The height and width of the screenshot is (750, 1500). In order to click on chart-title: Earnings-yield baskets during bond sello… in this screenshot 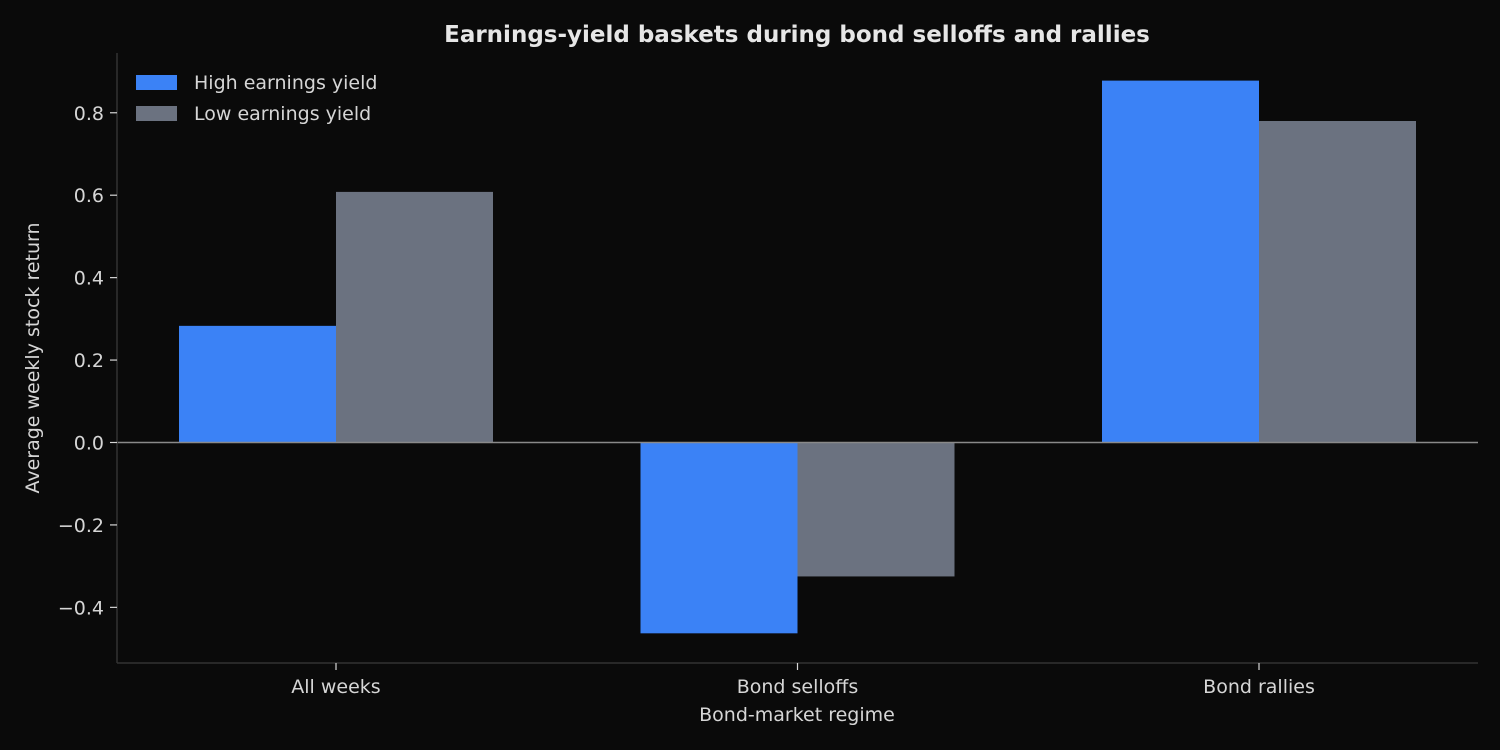, I will do `click(797, 35)`.